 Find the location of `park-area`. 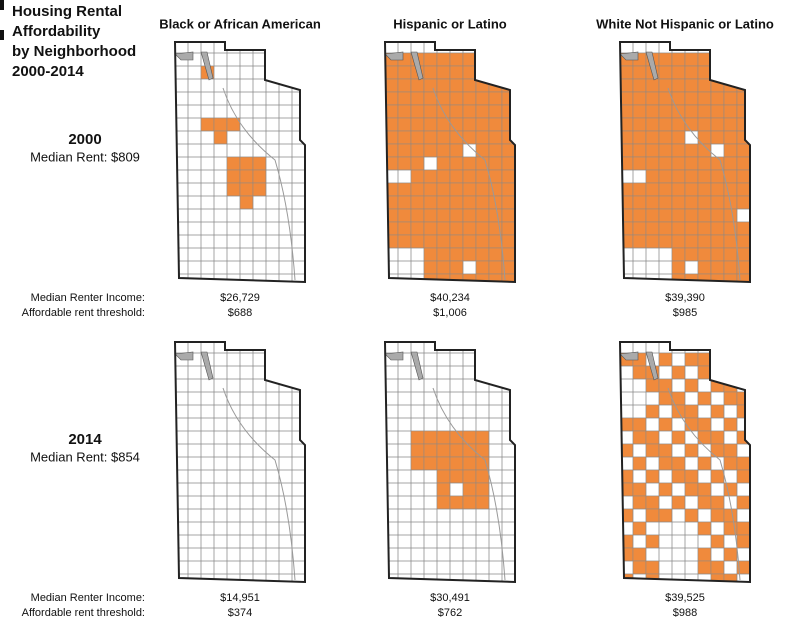

park-area is located at coordinates (404, 366).